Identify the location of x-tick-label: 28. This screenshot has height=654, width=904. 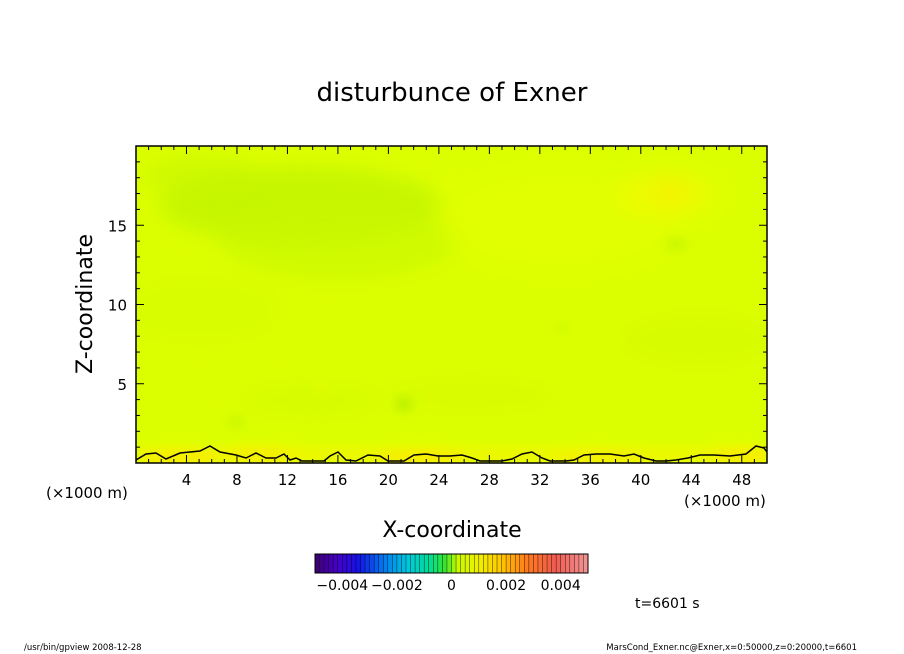
(489, 480).